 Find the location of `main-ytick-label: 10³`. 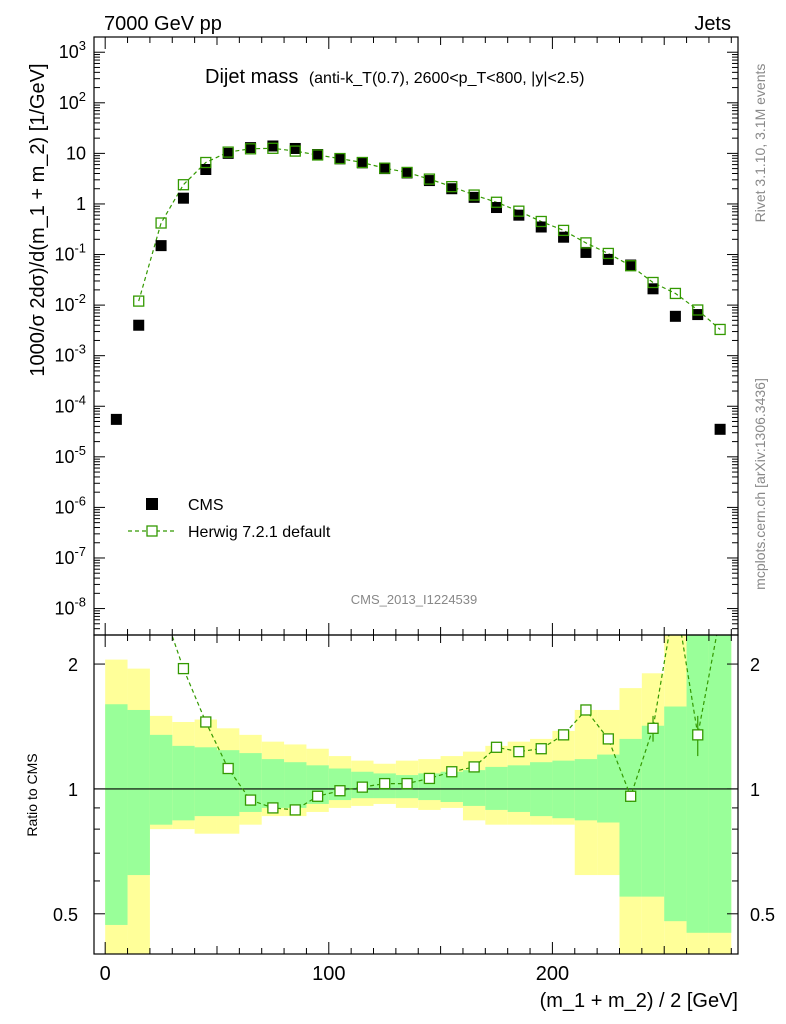

main-ytick-label: 10³ is located at coordinates (72, 50).